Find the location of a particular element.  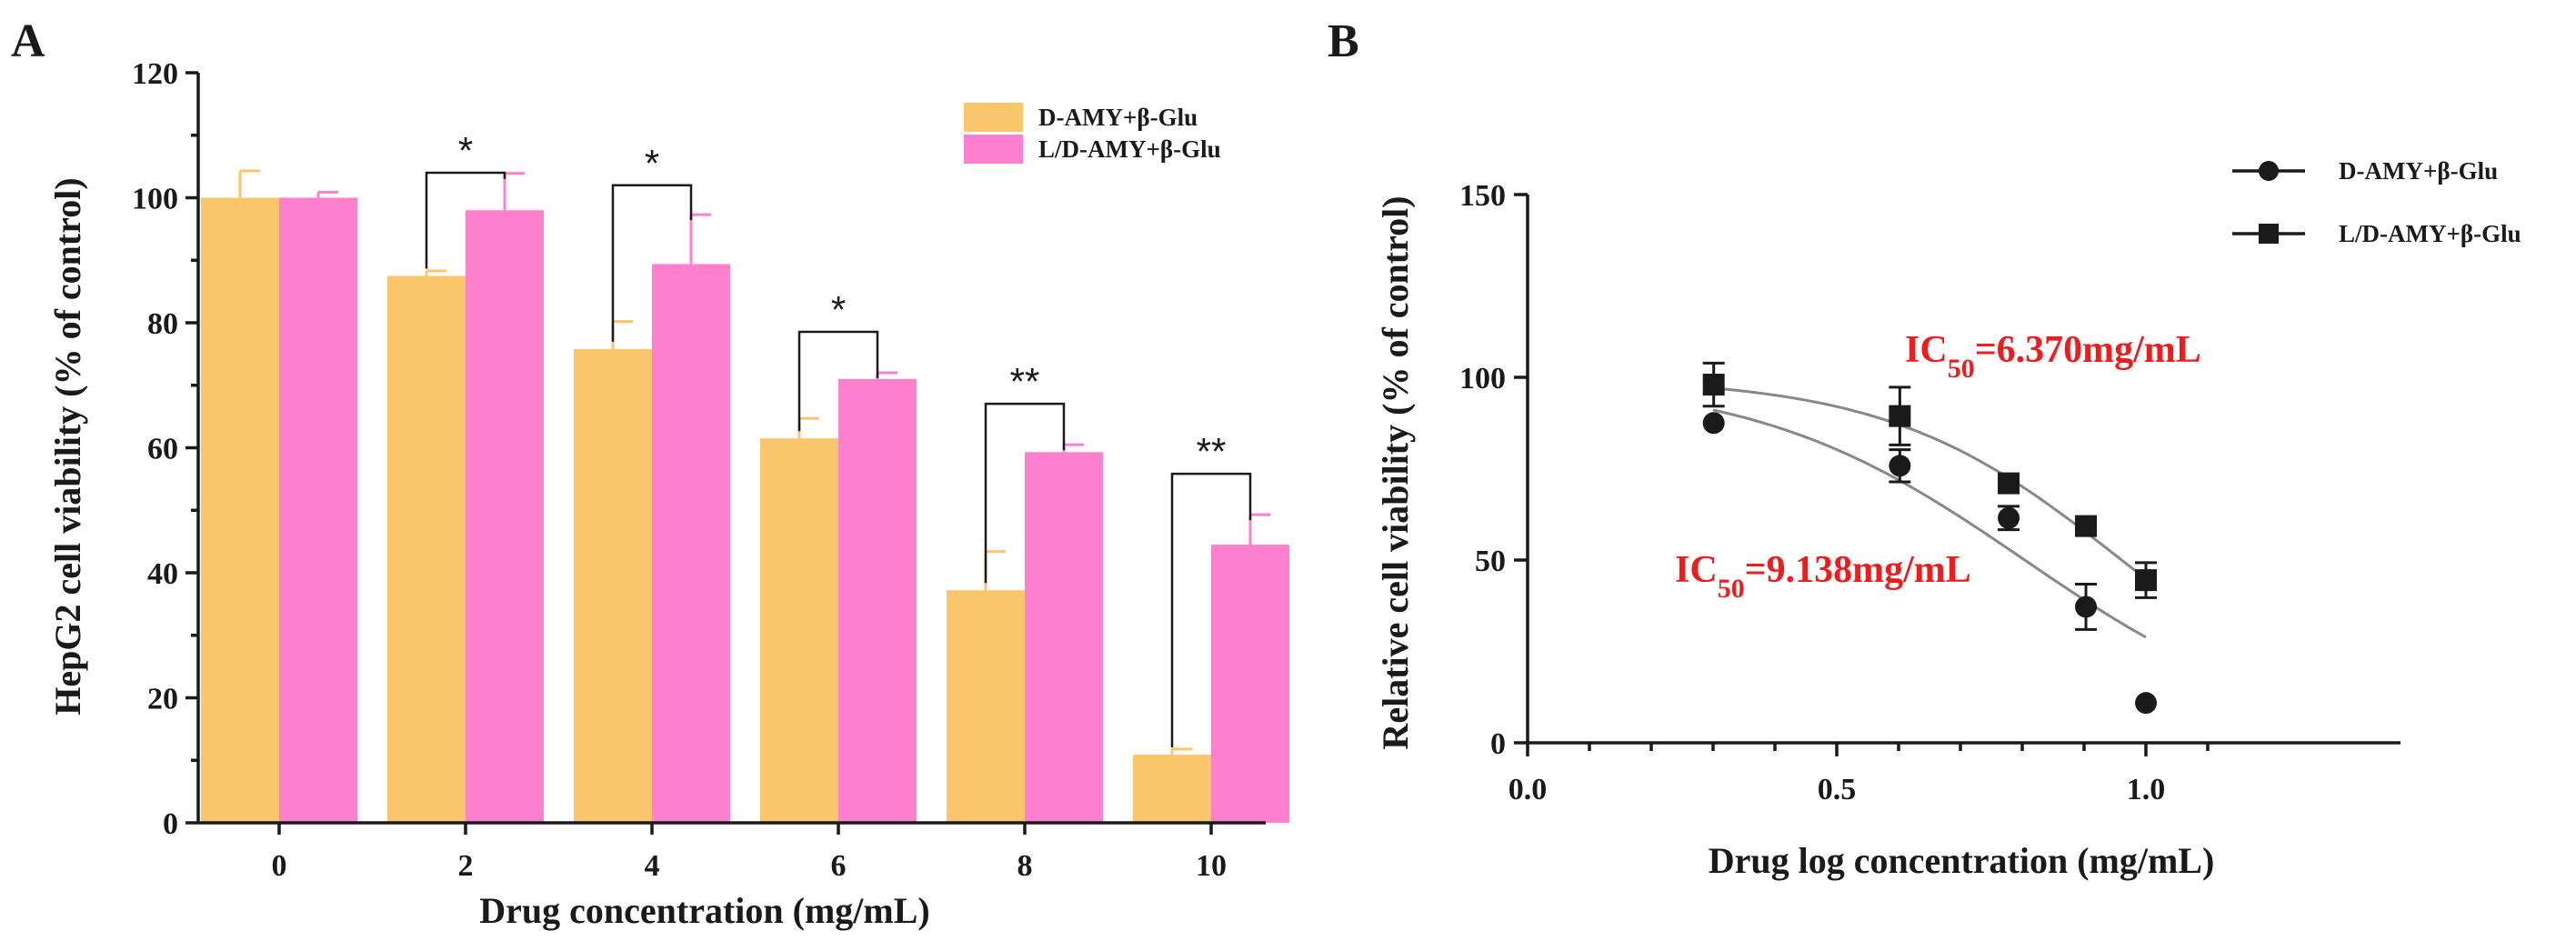

b-x-tick-label-1.0: 1.0 is located at coordinates (2146, 789).